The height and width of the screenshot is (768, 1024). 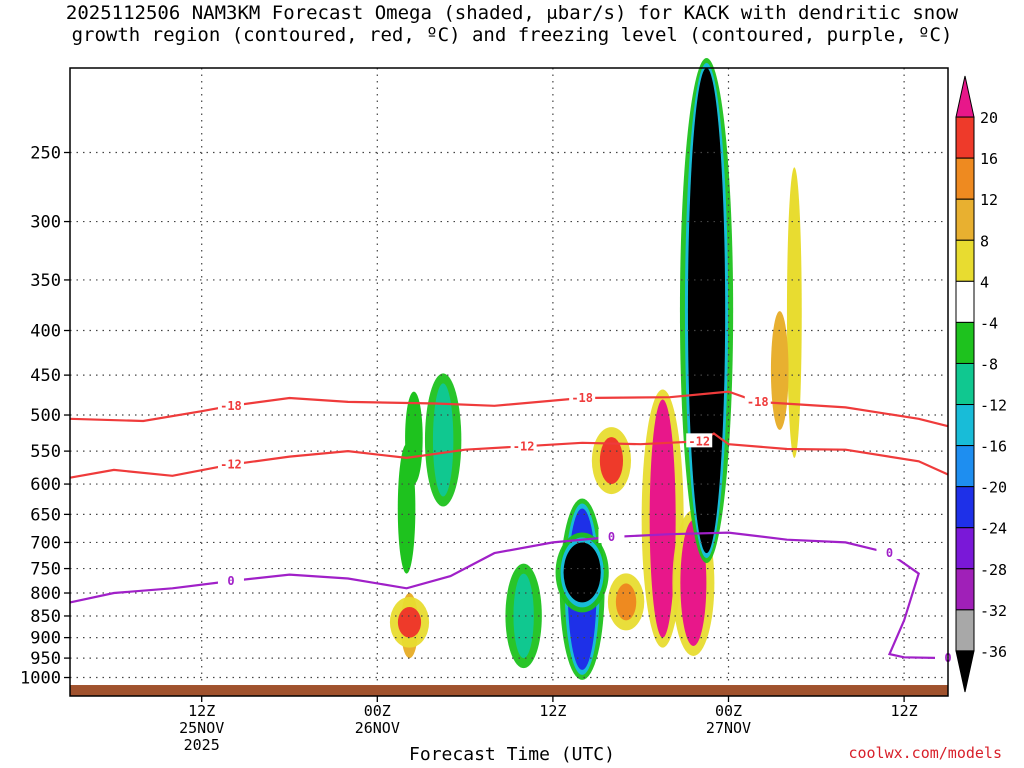 I want to click on x-tick-label: 27NOV, so click(x=728, y=728).